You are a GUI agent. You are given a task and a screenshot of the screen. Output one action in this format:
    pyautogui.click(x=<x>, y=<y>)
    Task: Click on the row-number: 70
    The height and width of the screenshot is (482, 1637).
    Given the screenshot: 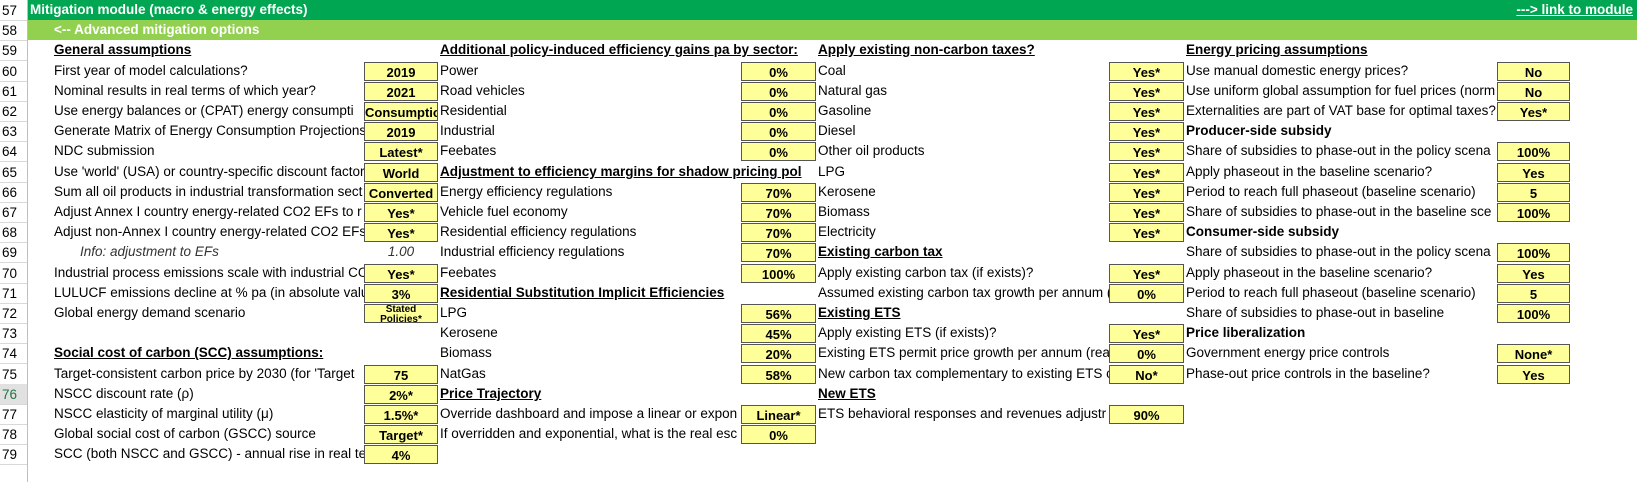 What is the action you would take?
    pyautogui.click(x=13, y=273)
    